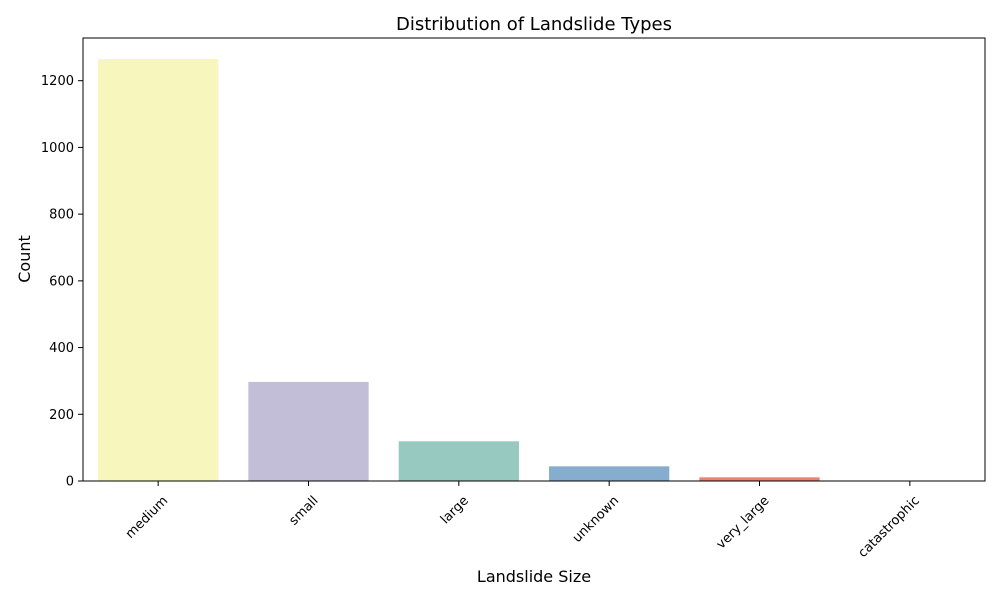  What do you see at coordinates (24, 259) in the screenshot?
I see `y-axis-label: Count` at bounding box center [24, 259].